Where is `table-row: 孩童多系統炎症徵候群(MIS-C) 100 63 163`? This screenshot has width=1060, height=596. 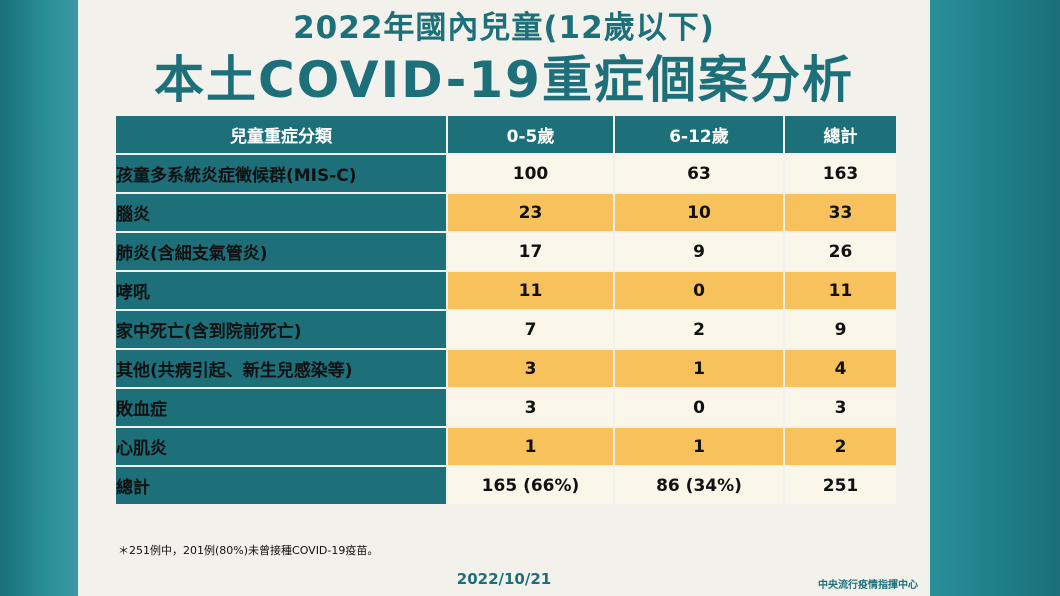 table-row: 孩童多系統炎症徵候群(MIS-C) 100 63 163 is located at coordinates (506, 173).